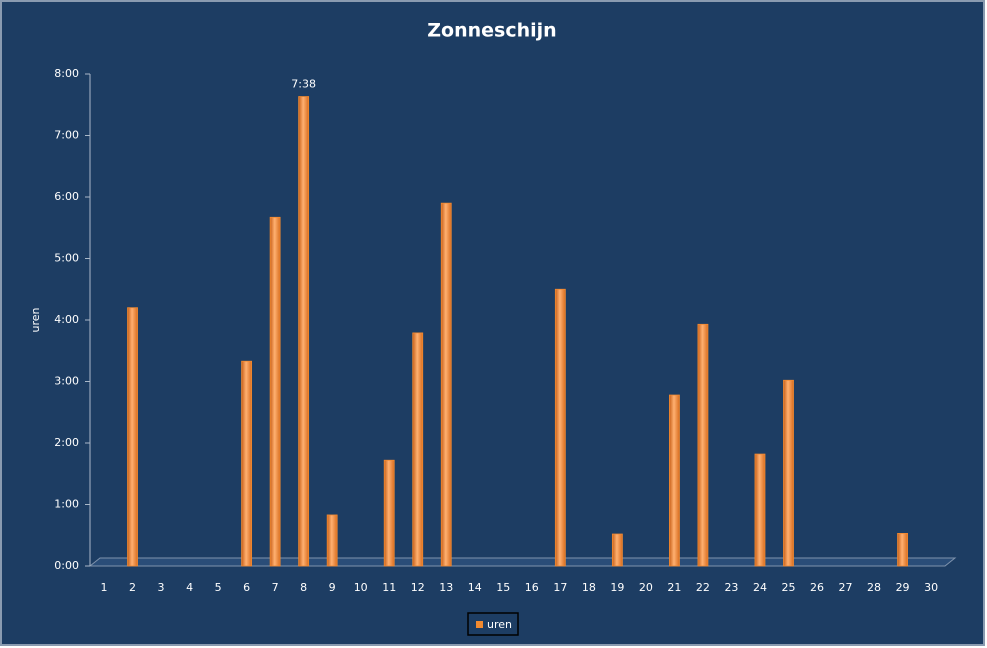 This screenshot has height=648, width=987. I want to click on x-tick-label: 3, so click(161, 587).